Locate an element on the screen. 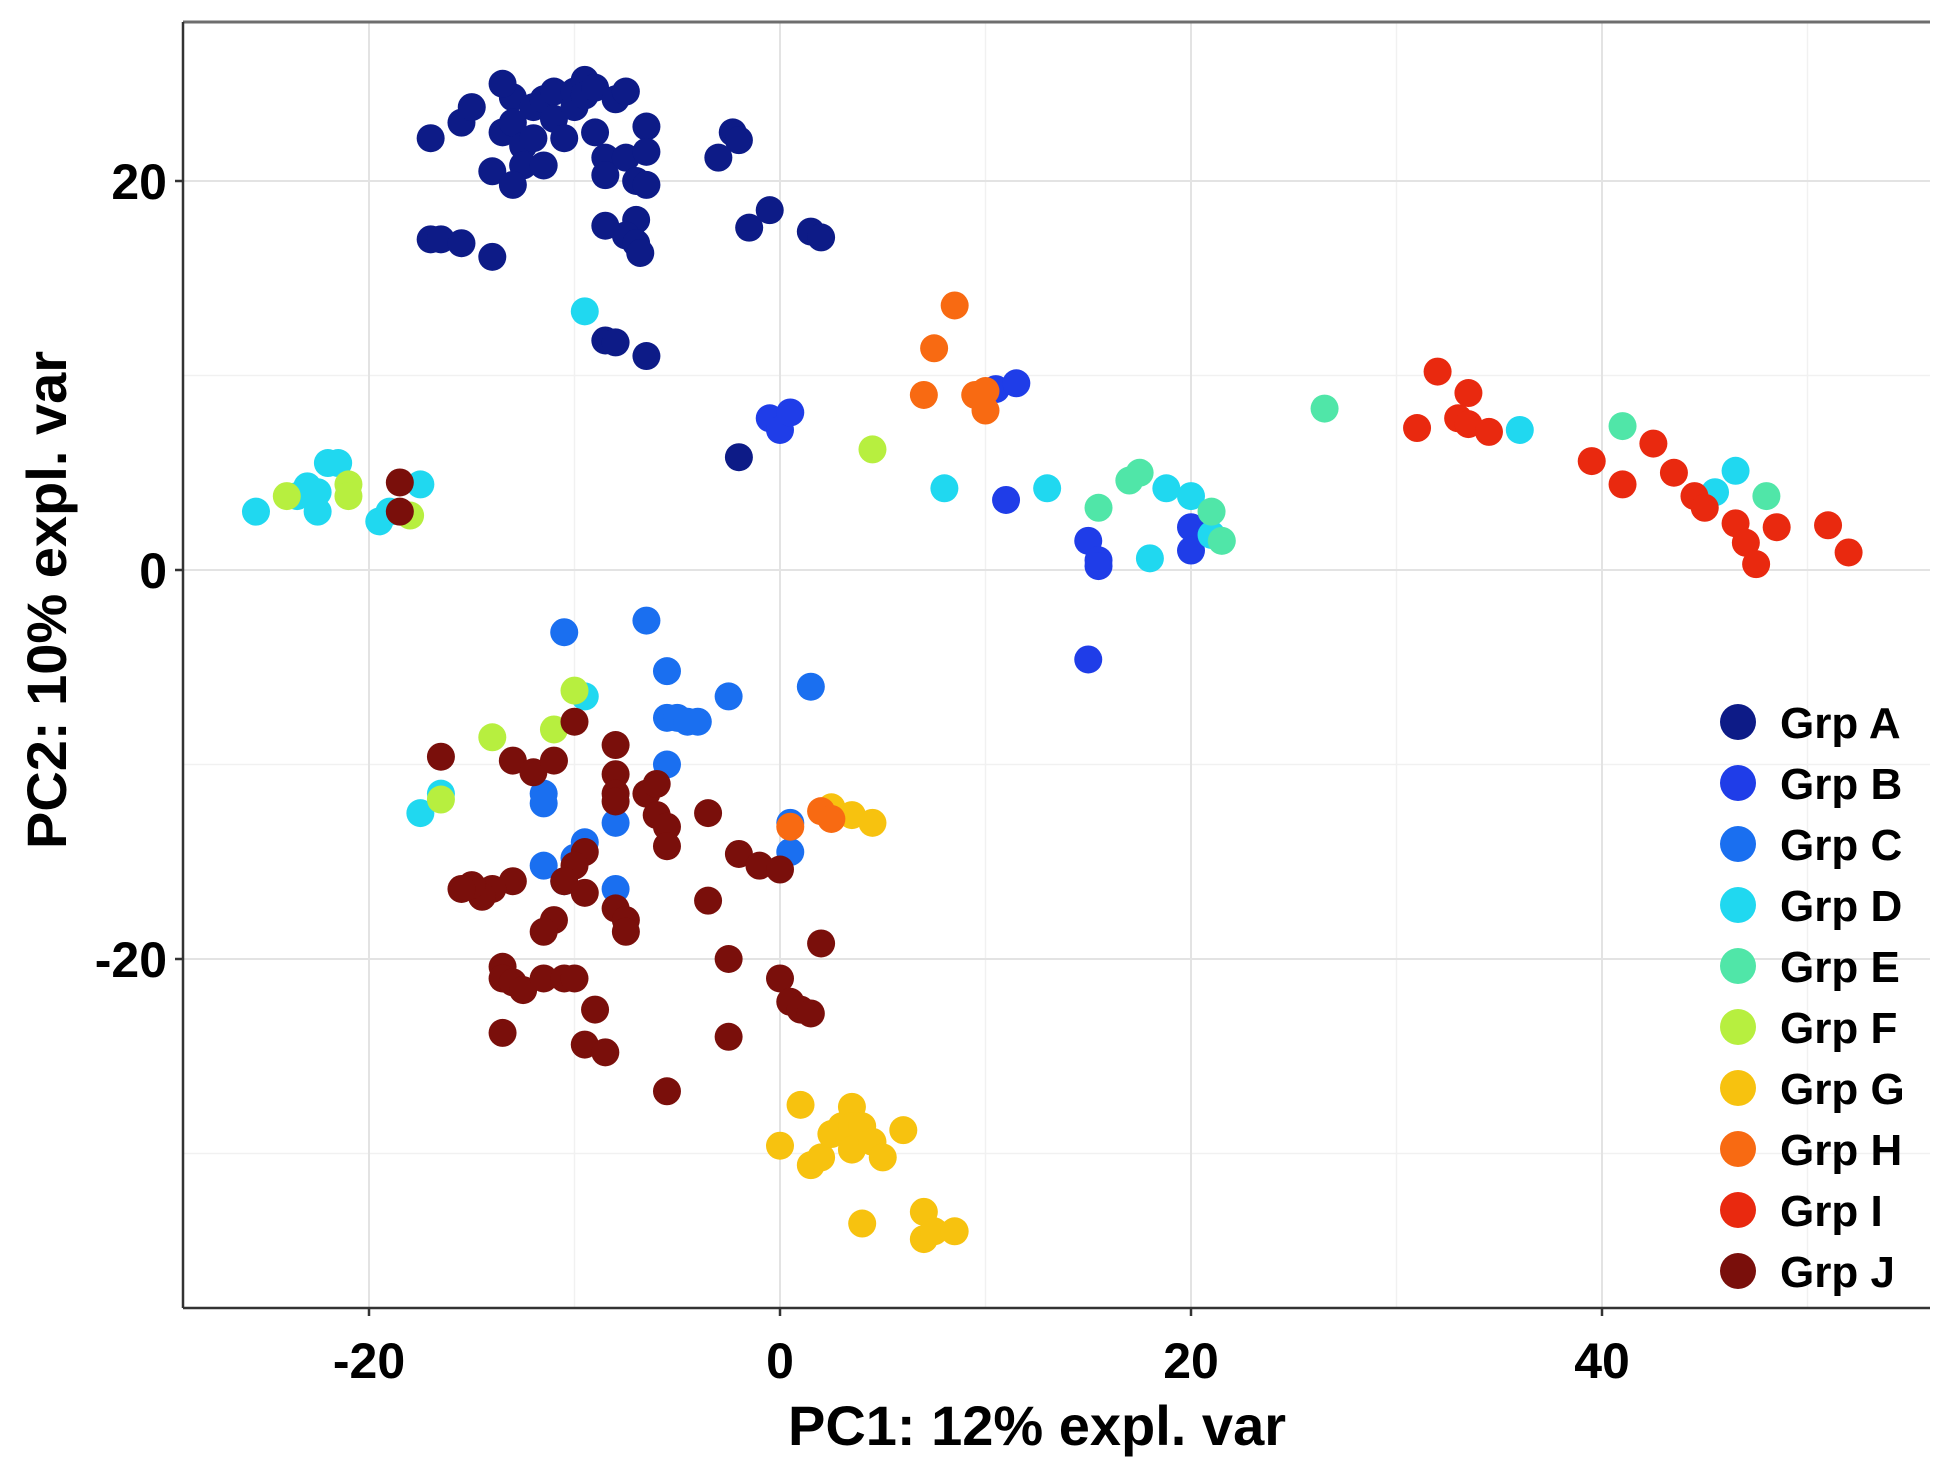 This screenshot has height=1473, width=1950. legend-key-grp-j is located at coordinates (1738, 1271).